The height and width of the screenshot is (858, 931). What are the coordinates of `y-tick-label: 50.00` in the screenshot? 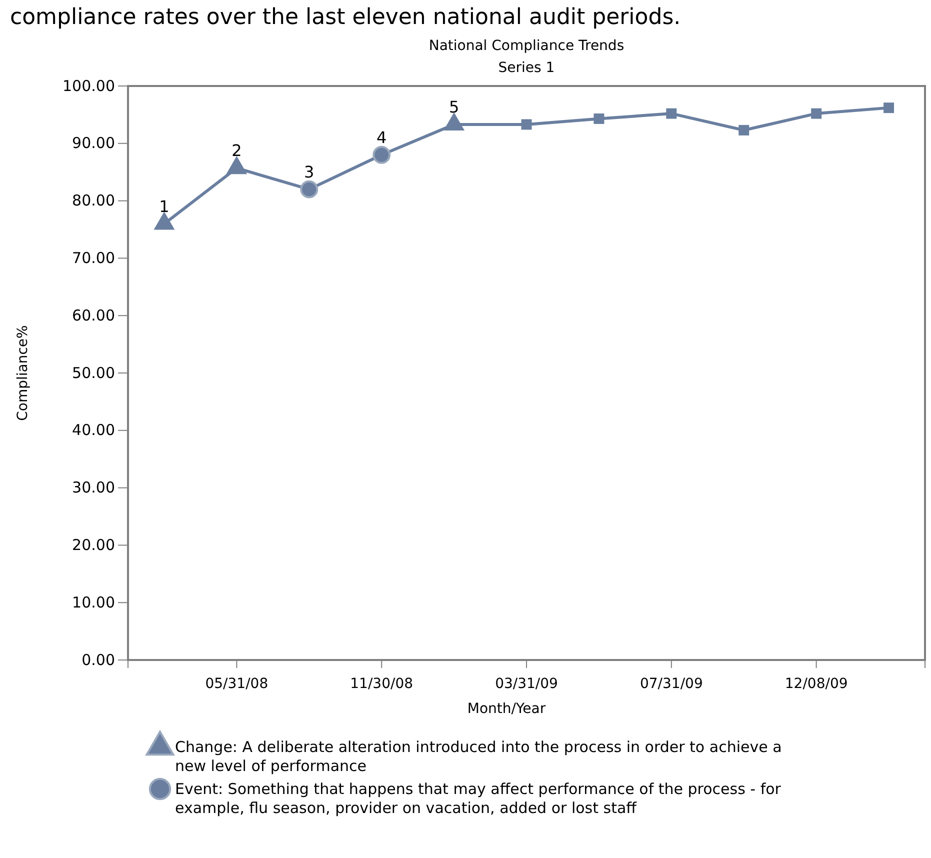 It's located at (93, 373).